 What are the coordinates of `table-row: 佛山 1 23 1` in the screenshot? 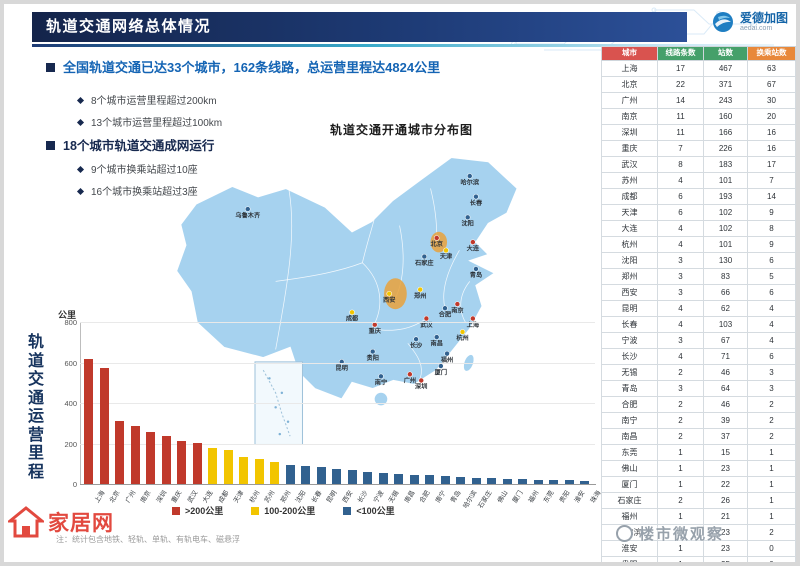 It's located at (698, 468).